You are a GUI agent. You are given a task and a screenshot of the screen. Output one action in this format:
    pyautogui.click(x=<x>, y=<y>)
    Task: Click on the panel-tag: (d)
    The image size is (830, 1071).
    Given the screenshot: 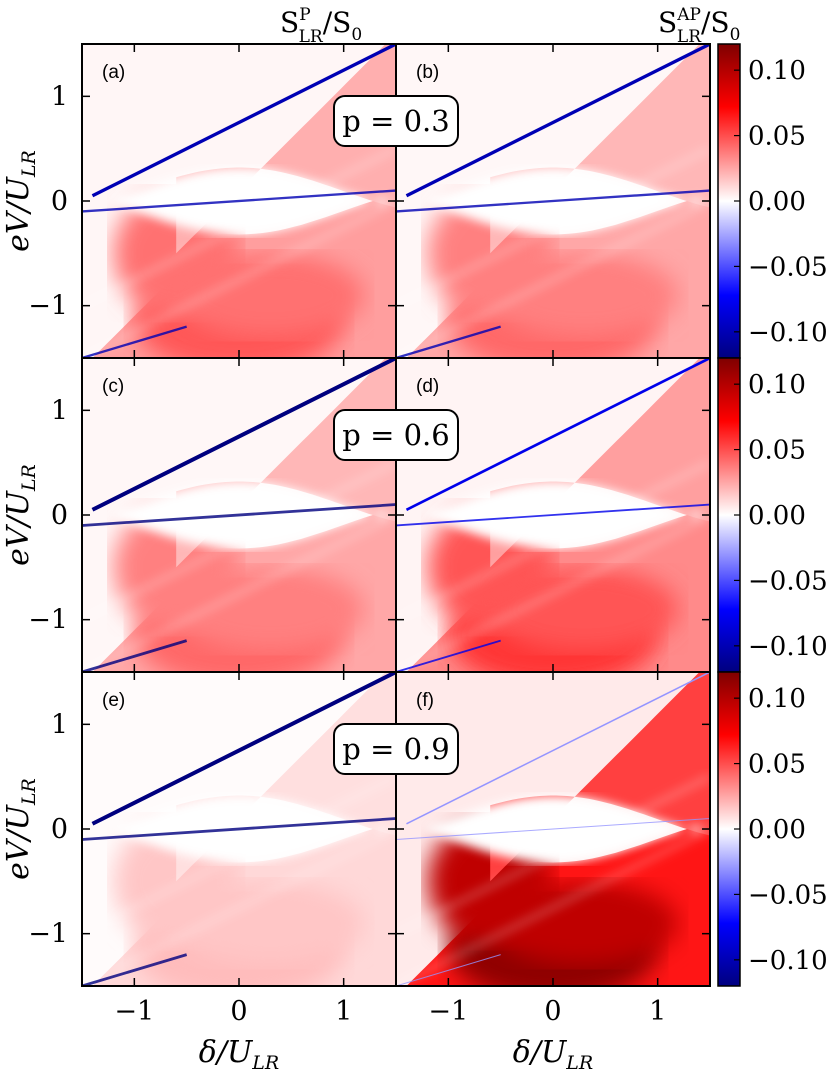 What is the action you would take?
    pyautogui.click(x=427, y=386)
    